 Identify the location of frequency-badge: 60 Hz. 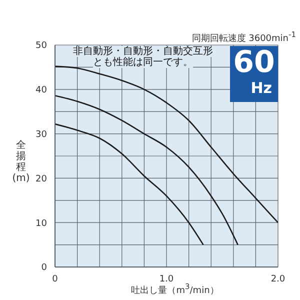
(254, 74).